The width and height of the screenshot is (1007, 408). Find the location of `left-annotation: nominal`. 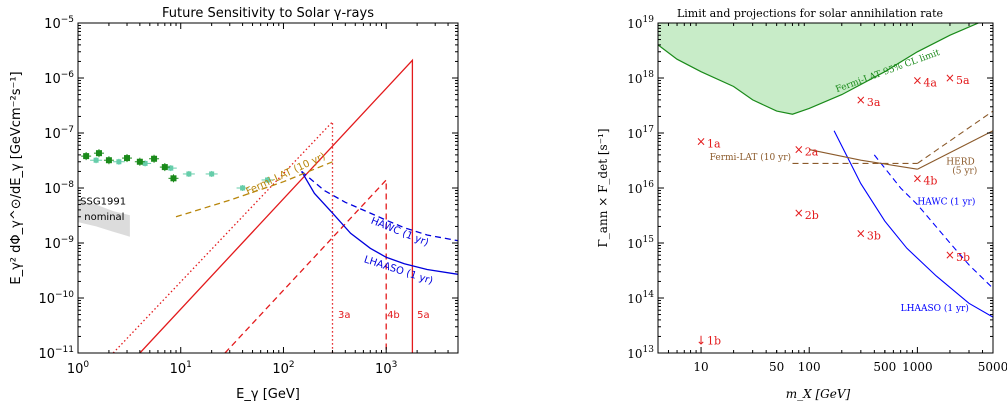

left-annotation: nominal is located at coordinates (104, 217).